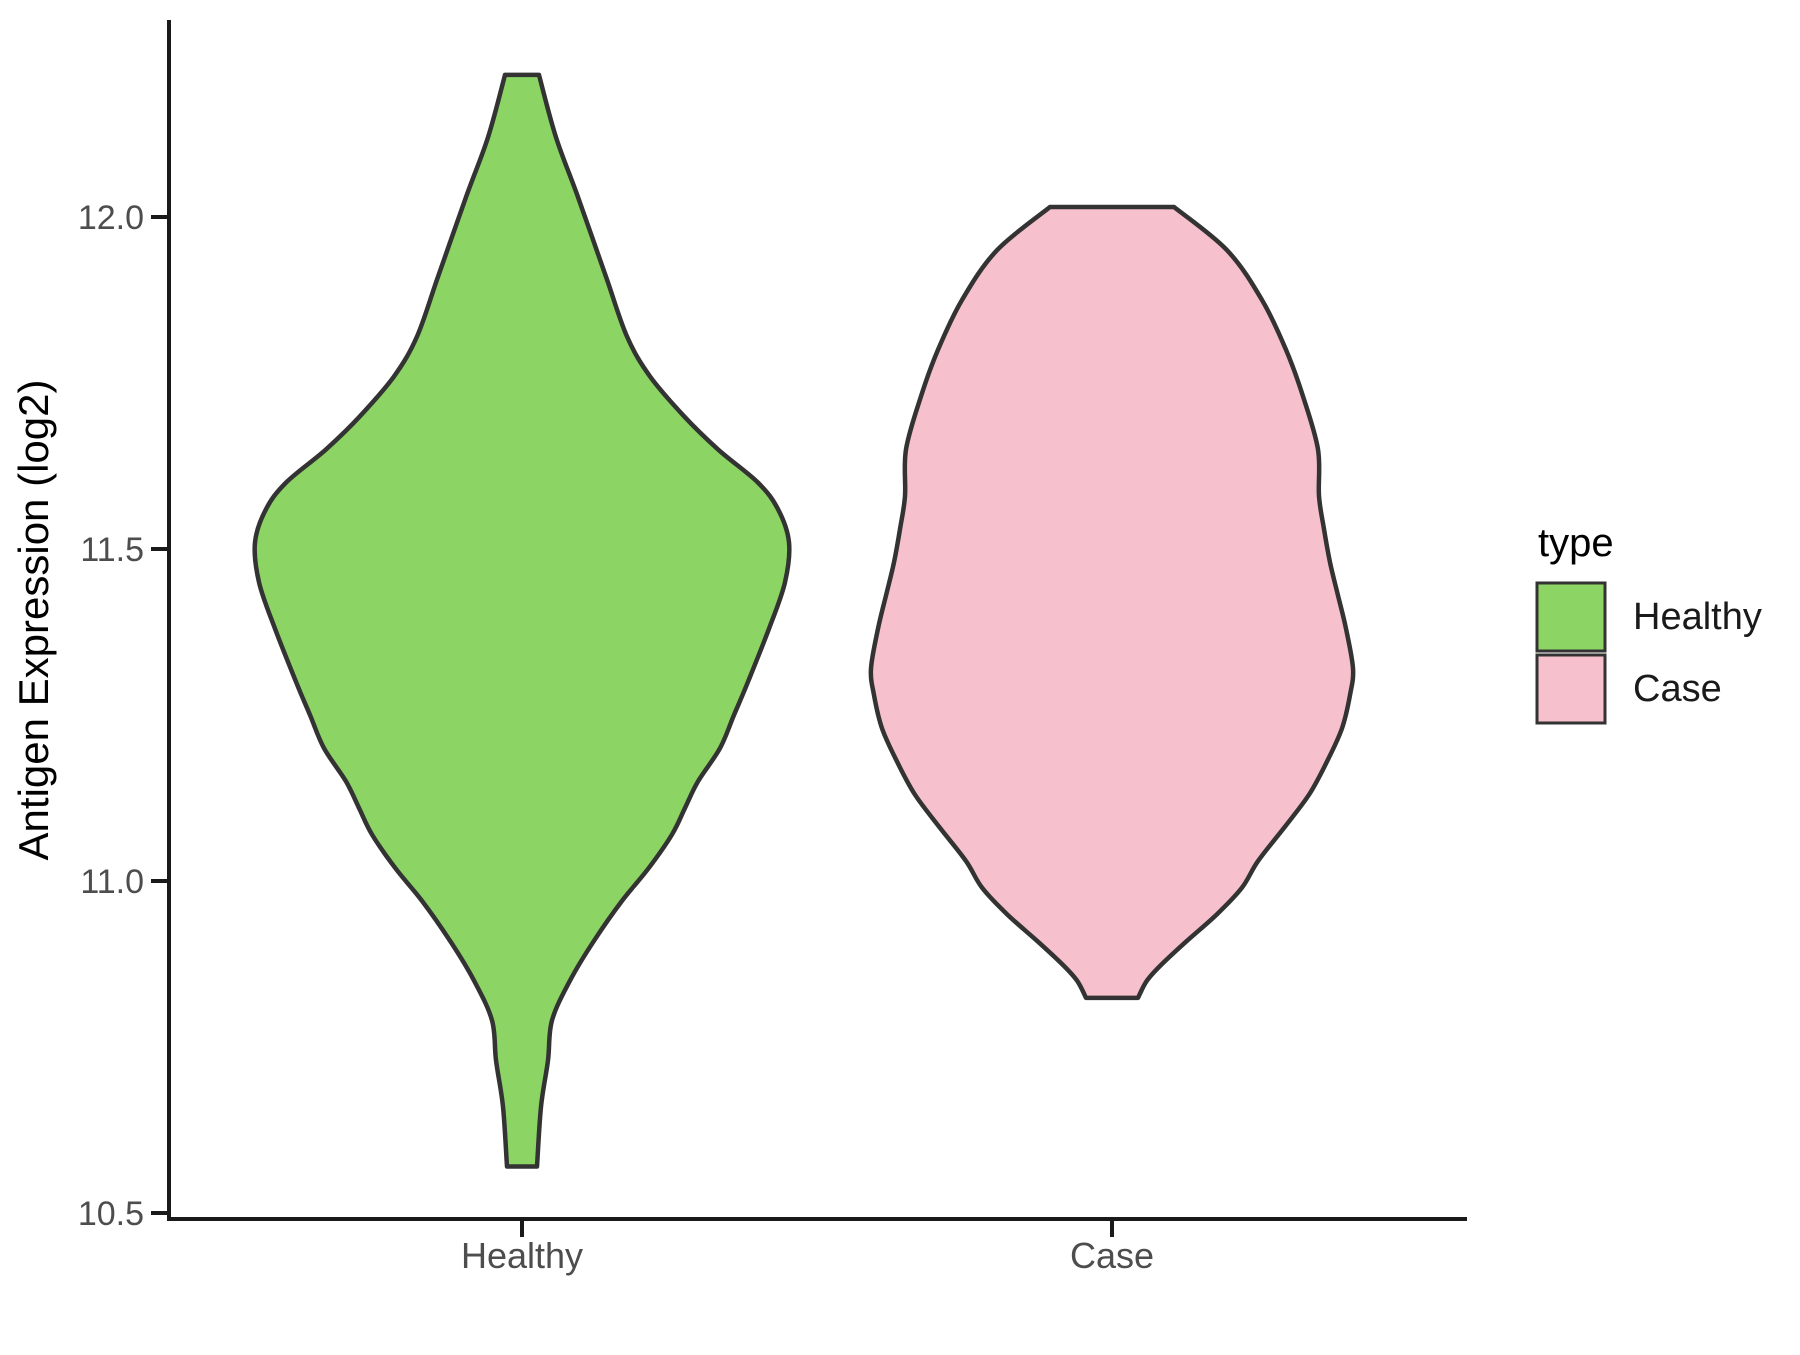 Image resolution: width=1800 pixels, height=1355 pixels. What do you see at coordinates (1571, 689) in the screenshot?
I see `legend-key-case` at bounding box center [1571, 689].